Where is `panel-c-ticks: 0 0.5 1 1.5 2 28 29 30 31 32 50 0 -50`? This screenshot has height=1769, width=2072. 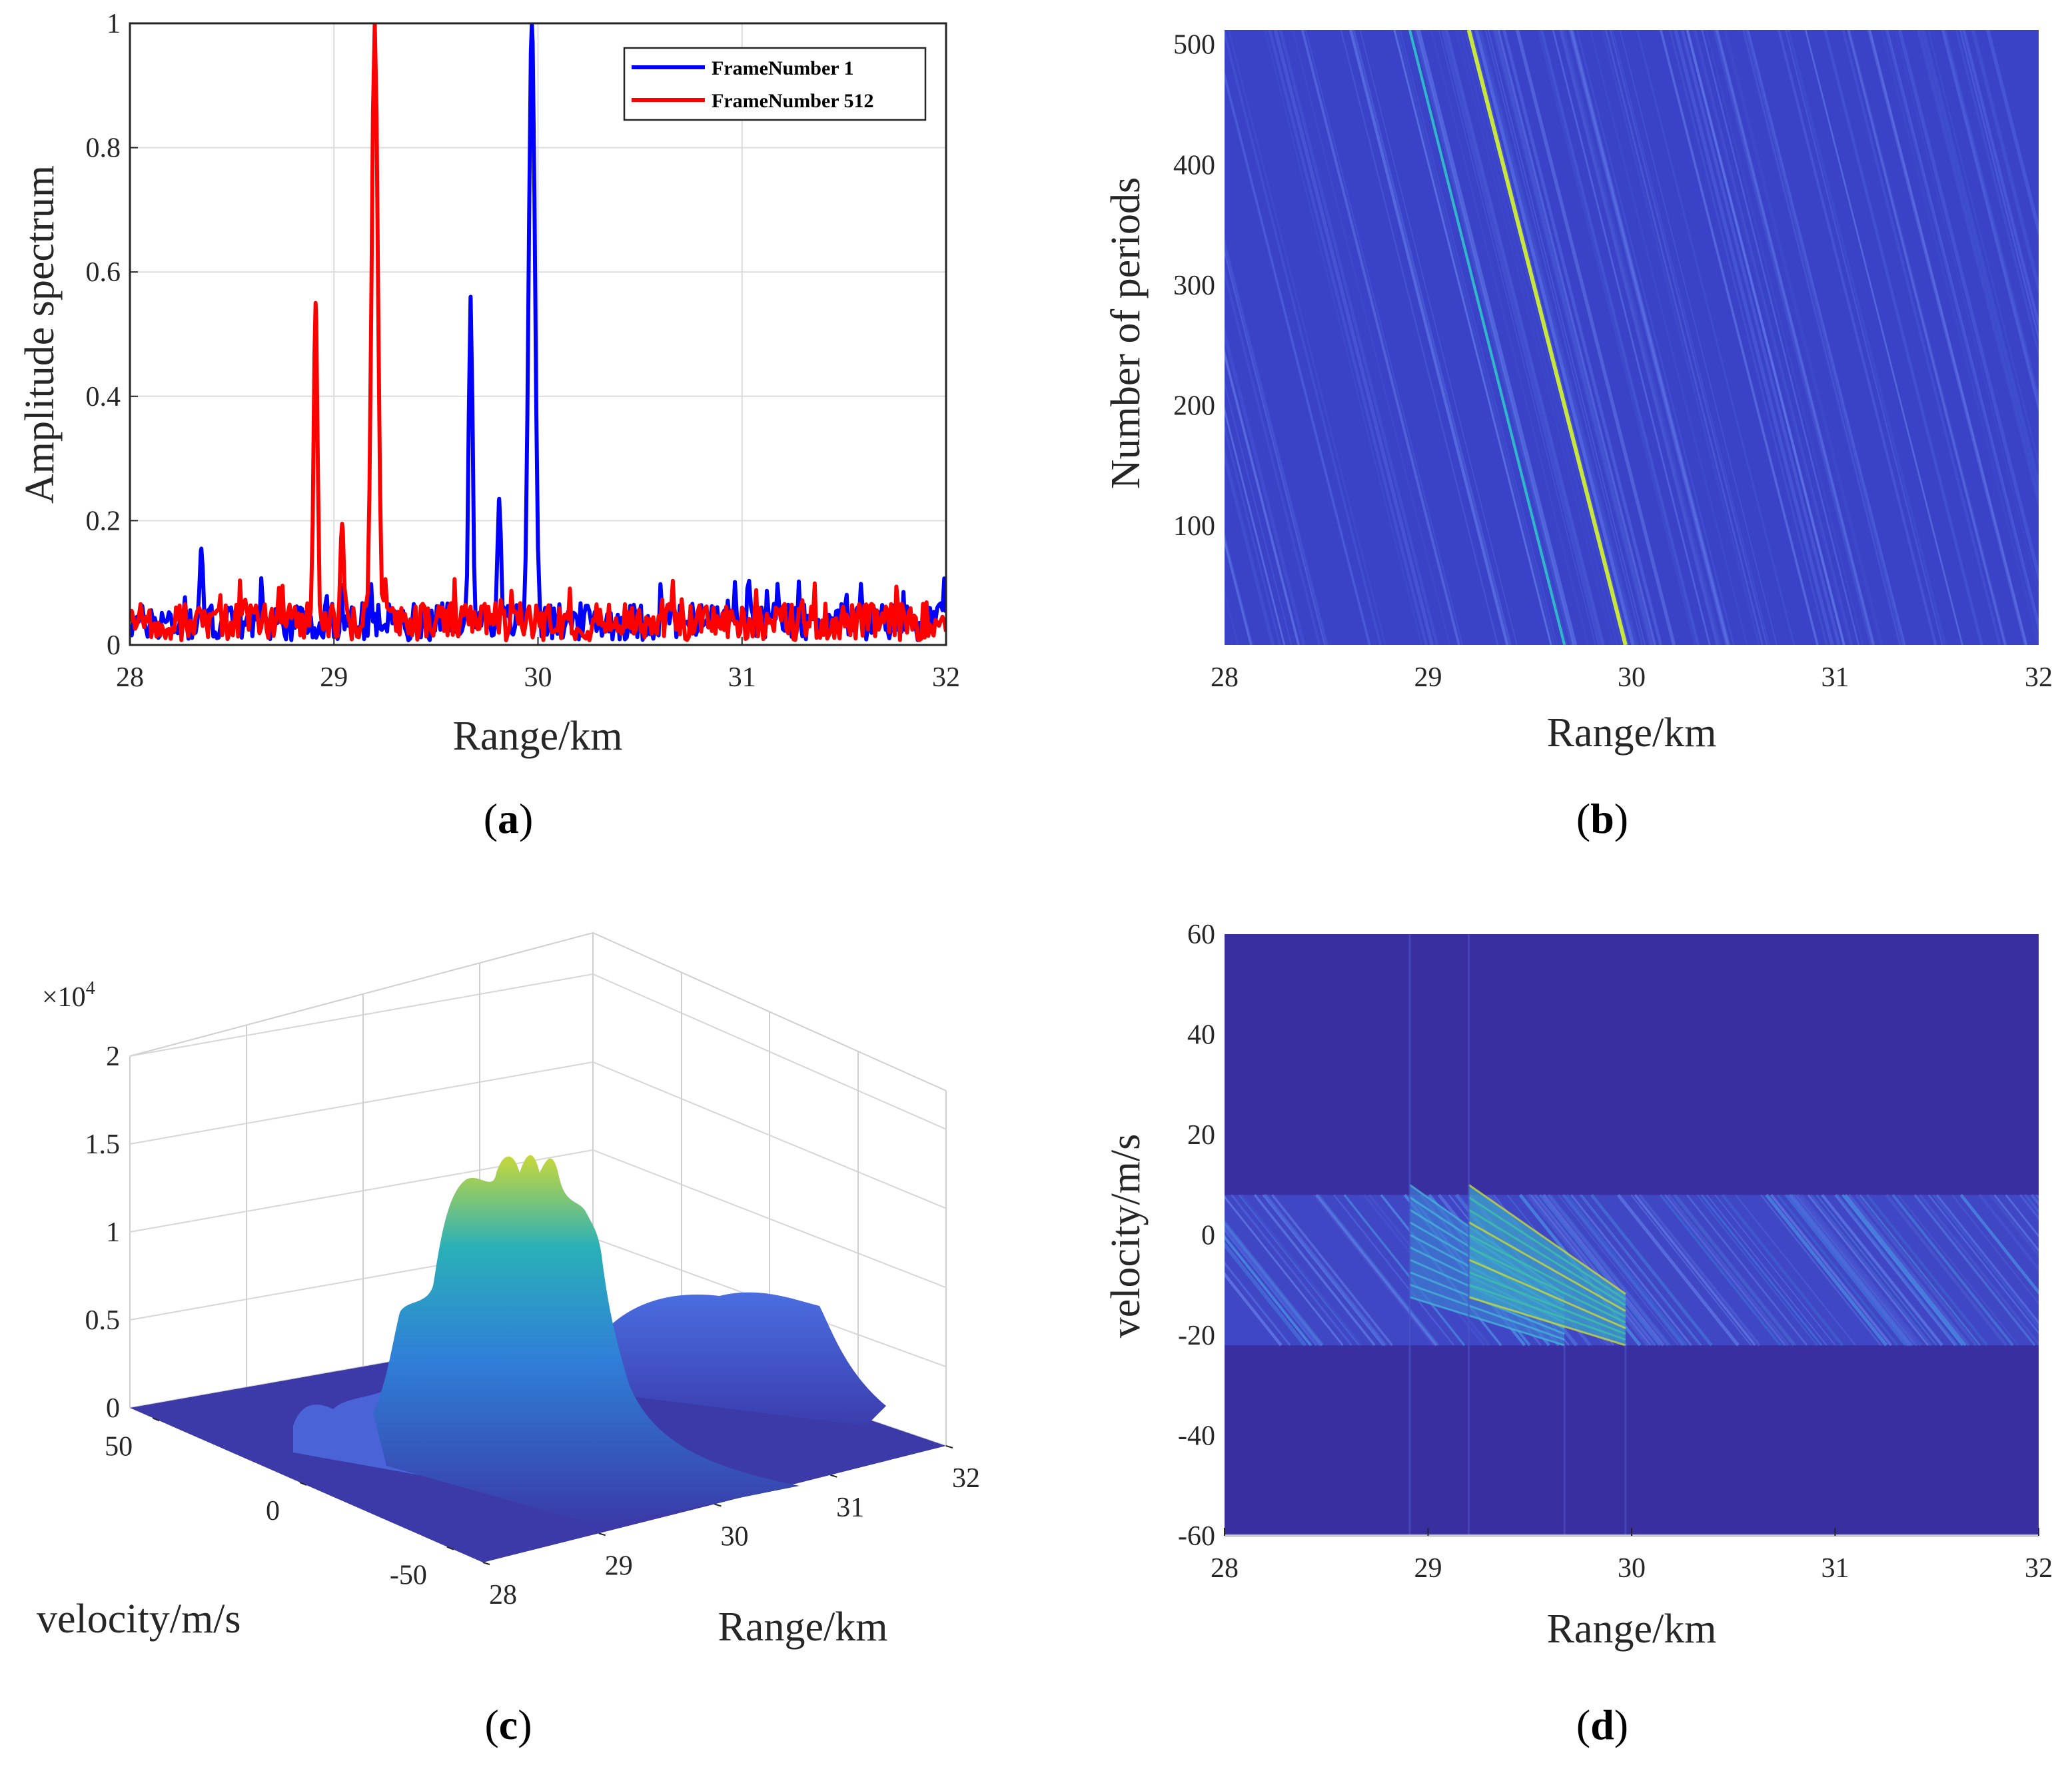 panel-c-ticks: 0 0.5 1 1.5 2 28 29 30 31 32 50 0 -50 is located at coordinates (533, 1325).